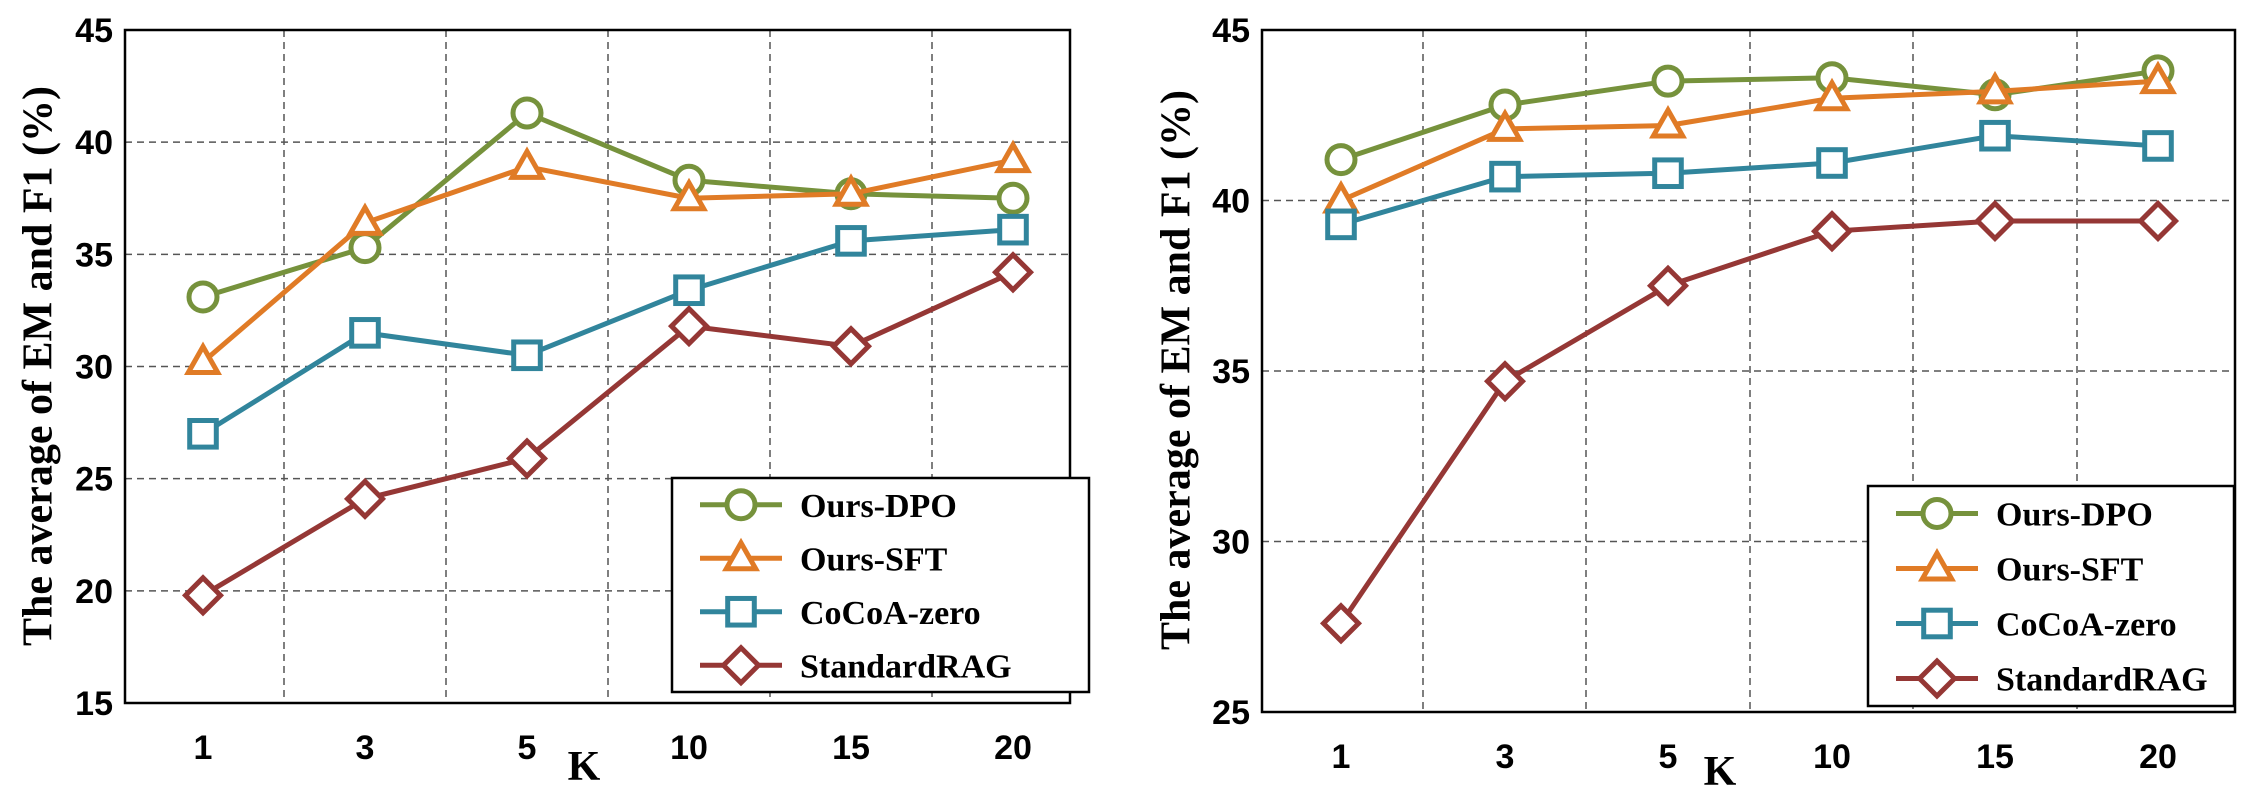 This screenshot has width=2260, height=798. I want to click on x-tick-label: 10, so click(1832, 757).